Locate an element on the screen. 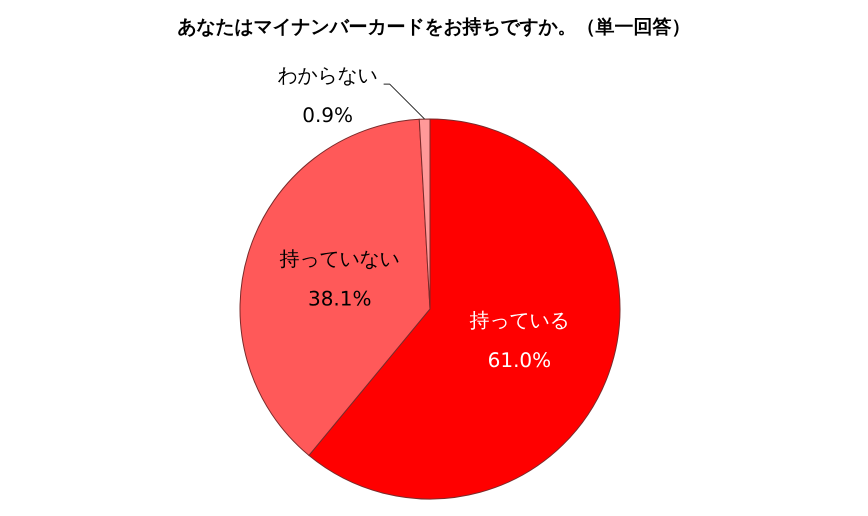 The width and height of the screenshot is (868, 516). slice-label: 持っている is located at coordinates (519, 320).